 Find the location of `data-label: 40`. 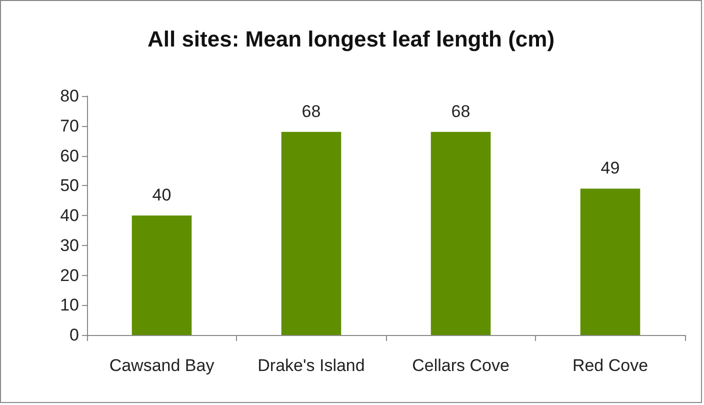

data-label: 40 is located at coordinates (162, 195).